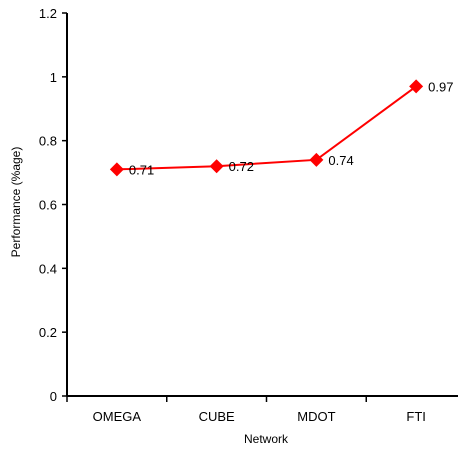 The height and width of the screenshot is (449, 458). I want to click on data-label: 0.74, so click(340, 160).